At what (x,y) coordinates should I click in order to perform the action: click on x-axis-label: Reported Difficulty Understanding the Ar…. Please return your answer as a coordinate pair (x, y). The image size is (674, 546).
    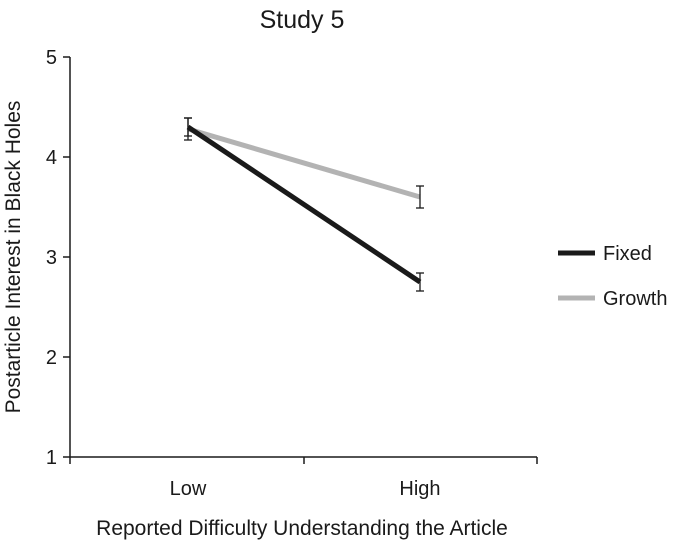
    Looking at the image, I should click on (302, 528).